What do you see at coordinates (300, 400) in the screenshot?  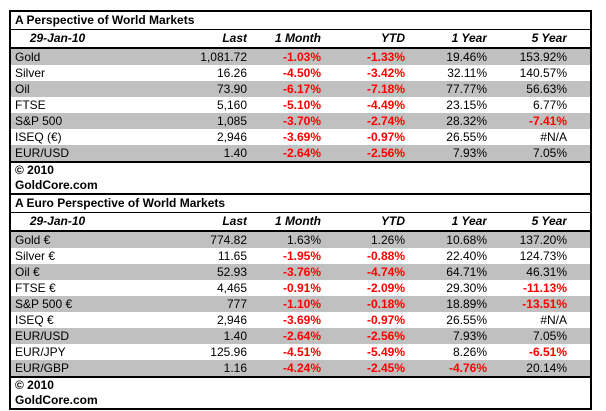 I see `site-name-row: GoldCore.com` at bounding box center [300, 400].